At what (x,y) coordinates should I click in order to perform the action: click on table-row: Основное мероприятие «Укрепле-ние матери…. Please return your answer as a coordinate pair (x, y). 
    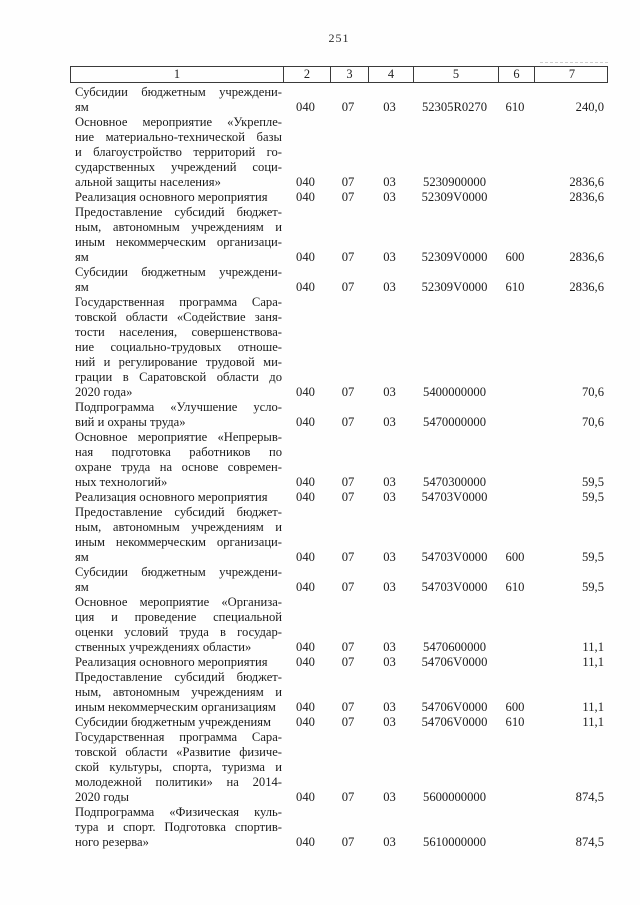
    Looking at the image, I should click on (339, 152).